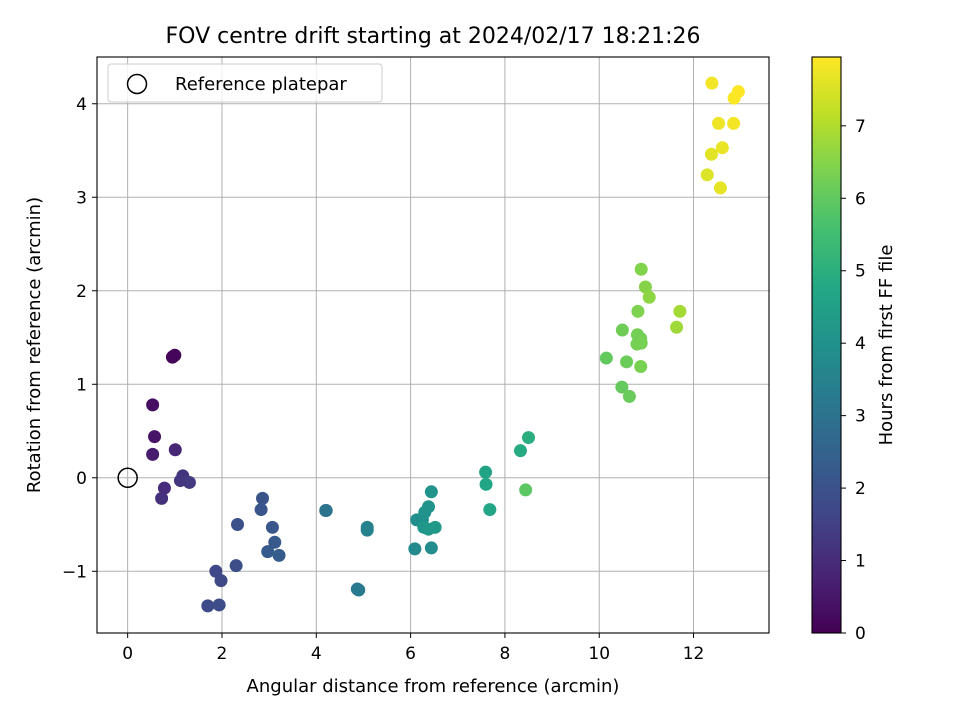 The image size is (960, 720). I want to click on y-tick-label: 0, so click(81, 479).